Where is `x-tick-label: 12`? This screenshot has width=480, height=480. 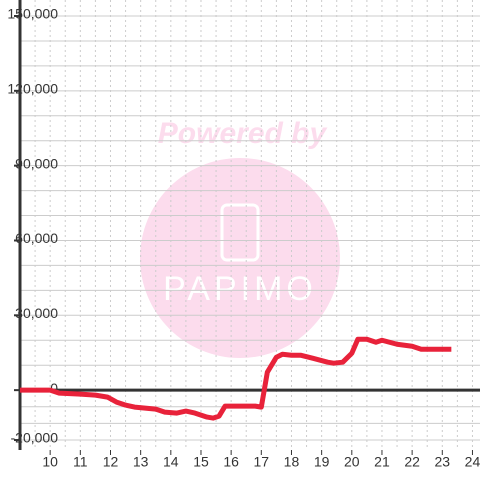 x-tick-label: 12 is located at coordinates (111, 462).